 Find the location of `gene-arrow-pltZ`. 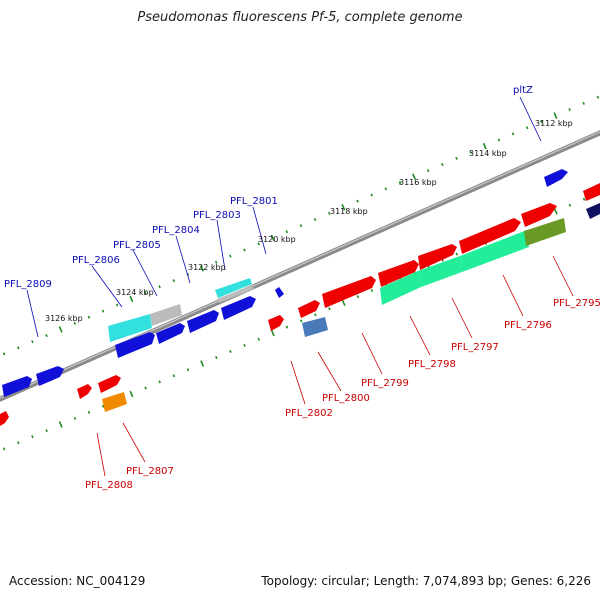

gene-arrow-pltZ is located at coordinates (556, 178).